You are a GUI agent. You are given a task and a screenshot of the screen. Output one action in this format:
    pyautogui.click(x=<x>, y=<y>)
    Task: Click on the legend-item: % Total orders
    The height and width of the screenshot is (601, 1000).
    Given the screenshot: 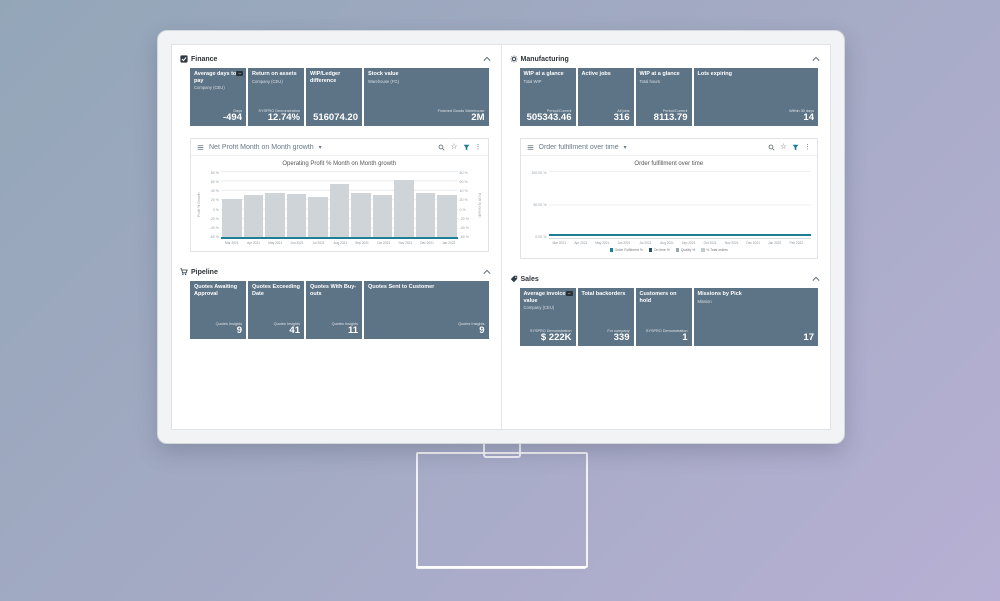 What is the action you would take?
    pyautogui.click(x=714, y=250)
    